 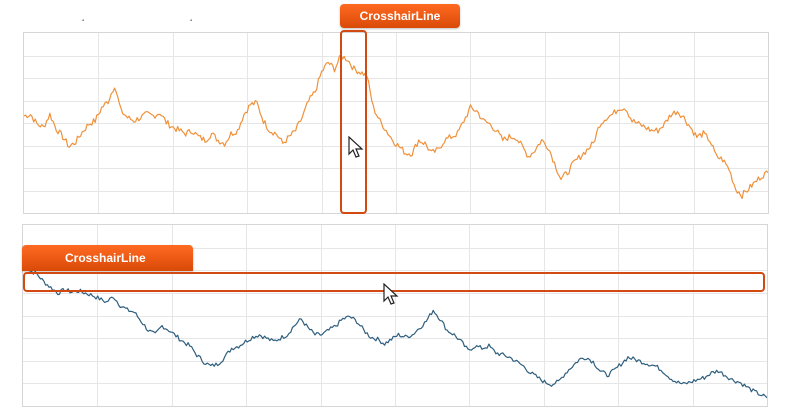 What do you see at coordinates (353, 122) in the screenshot?
I see `vertical-crosshair-highlight` at bounding box center [353, 122].